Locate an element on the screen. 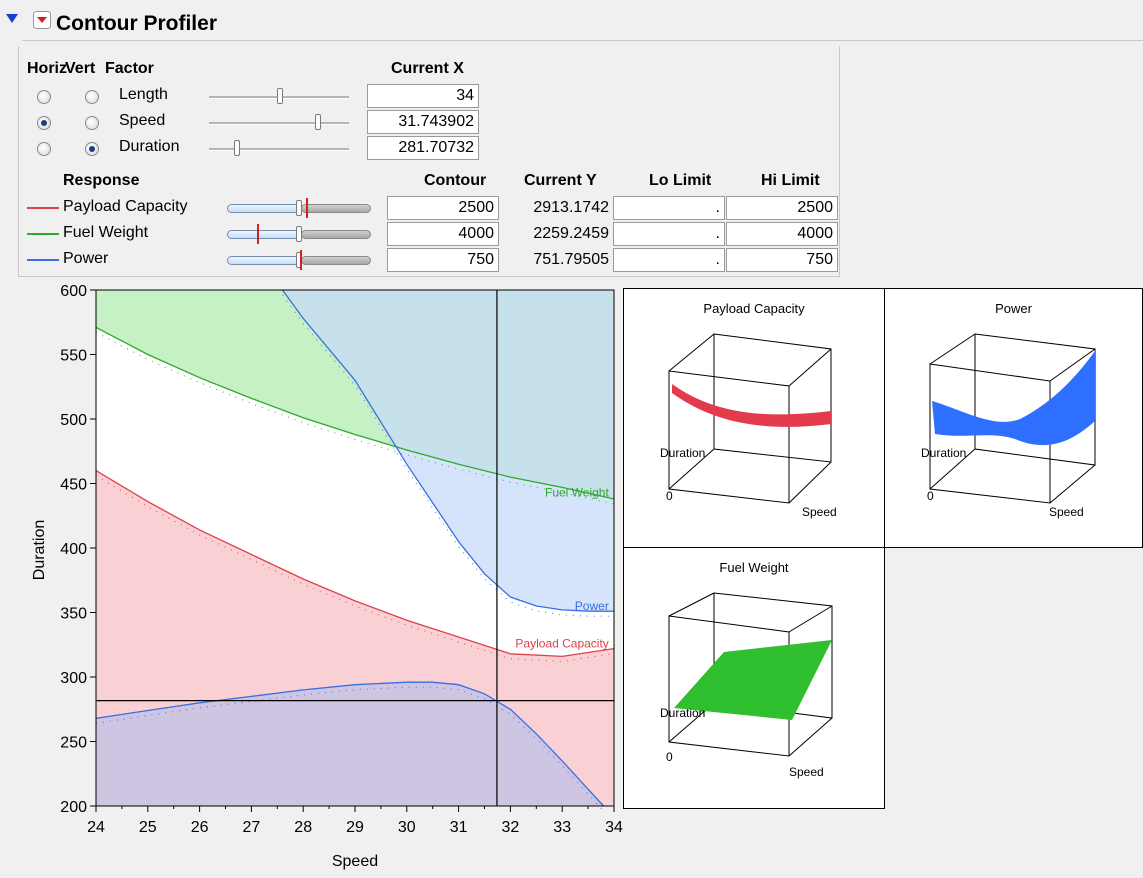 The image size is (1143, 878). contour-label-2: Payload Capacity is located at coordinates (561, 643).